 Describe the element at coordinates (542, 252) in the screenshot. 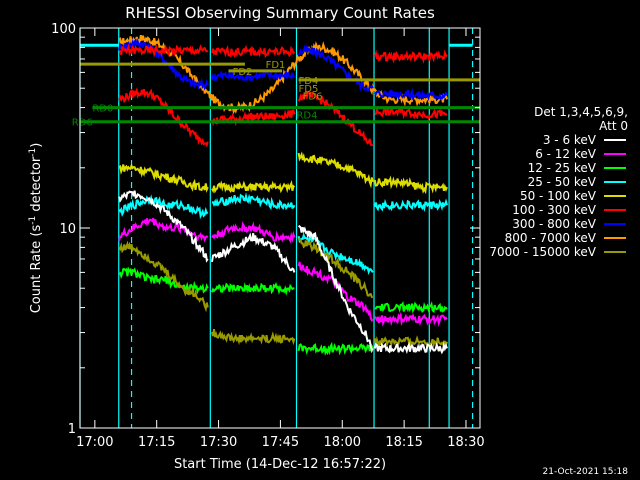

I see `legend-label: 7000 - 15000 keV` at that location.